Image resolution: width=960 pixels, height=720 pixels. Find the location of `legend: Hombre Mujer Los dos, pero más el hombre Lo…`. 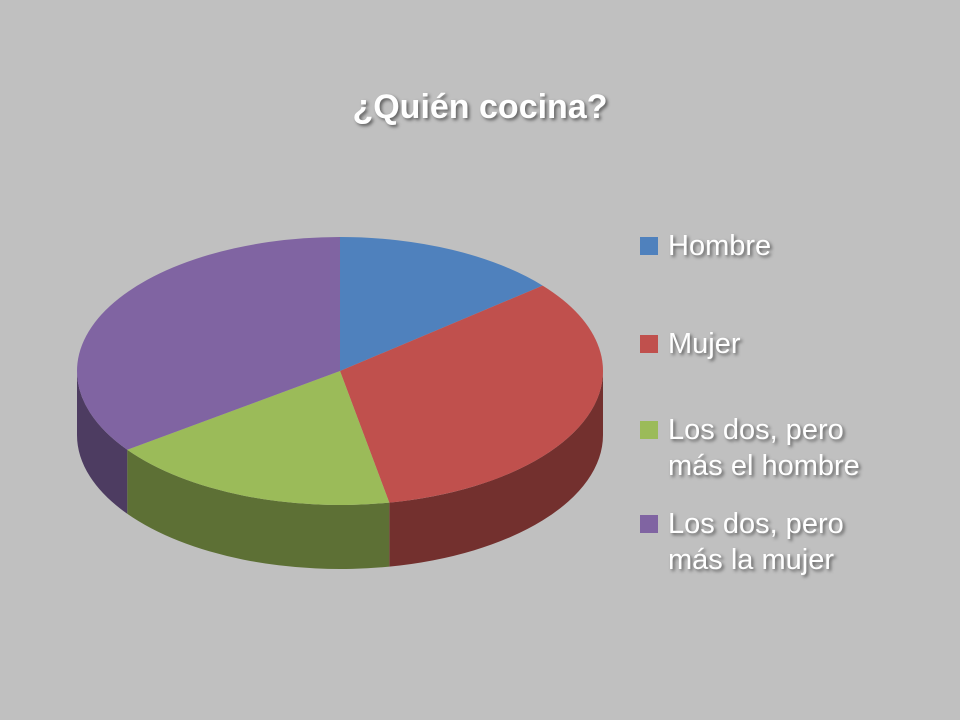

legend: Hombre Mujer Los dos, pero más el hombre Lo… is located at coordinates (770, 403).